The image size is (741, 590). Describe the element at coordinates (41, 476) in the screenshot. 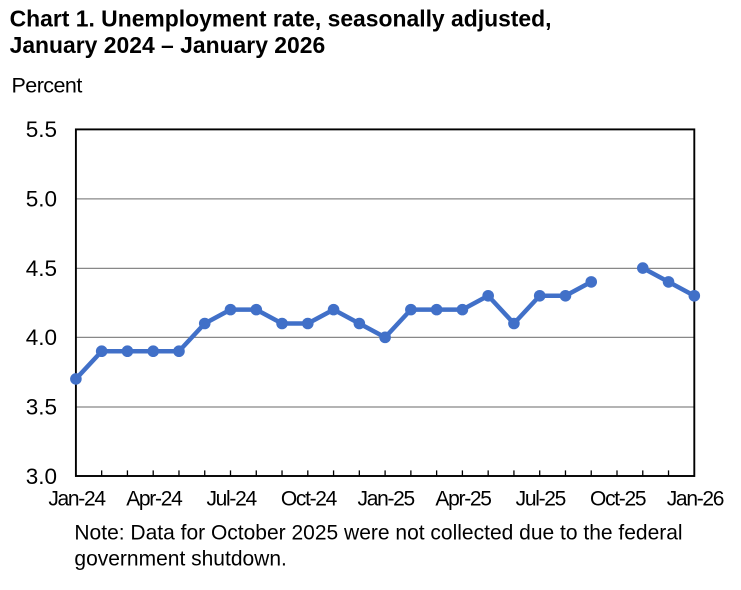

I see `svg-text: 3.0` at that location.